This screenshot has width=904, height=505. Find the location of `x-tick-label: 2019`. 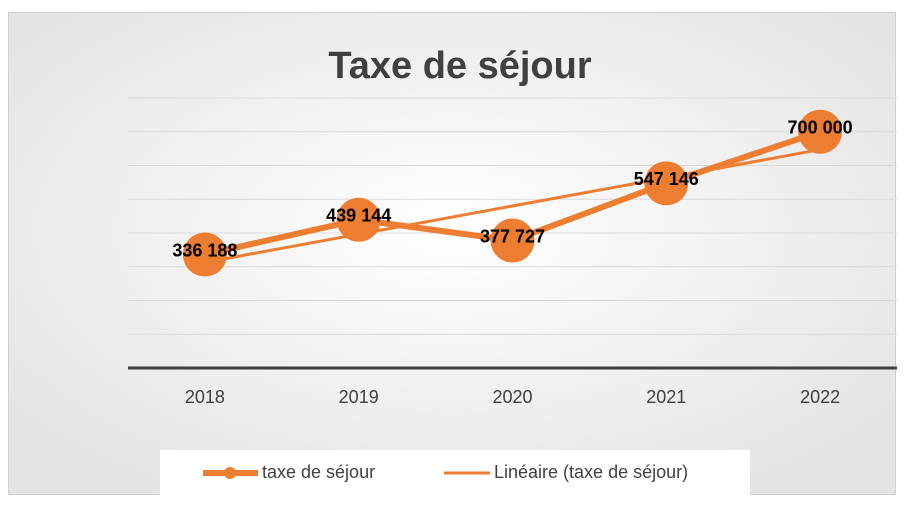

x-tick-label: 2019 is located at coordinates (359, 397).